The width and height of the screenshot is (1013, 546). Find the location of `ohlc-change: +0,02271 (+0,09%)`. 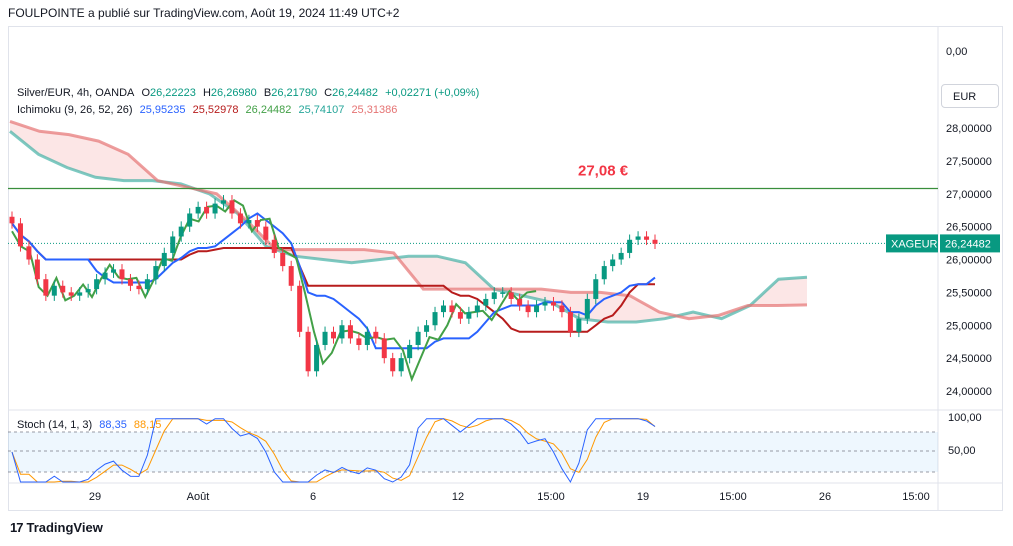

ohlc-change: +0,02271 (+0,09%) is located at coordinates (432, 93).